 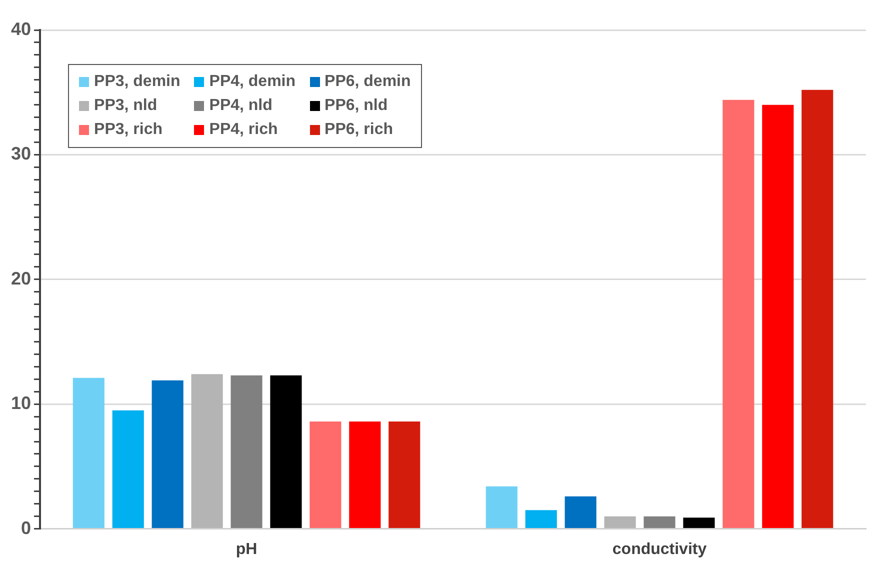 What do you see at coordinates (21, 28) in the screenshot?
I see `y-tick-label: 40` at bounding box center [21, 28].